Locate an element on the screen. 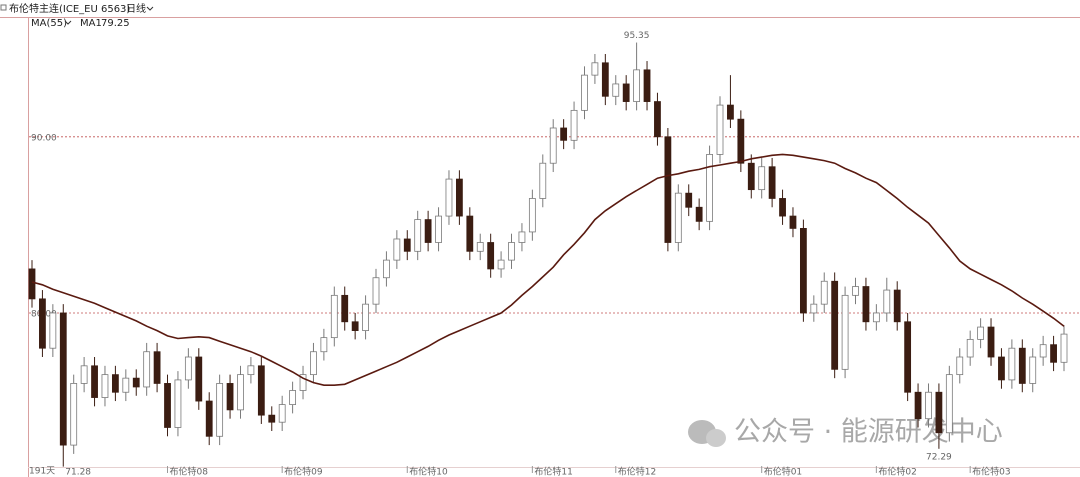 The image size is (1080, 477). max-label: 95.35 is located at coordinates (637, 36).